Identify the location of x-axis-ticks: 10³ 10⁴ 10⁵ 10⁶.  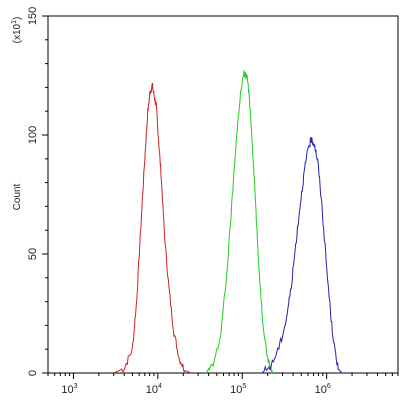
(223, 384).